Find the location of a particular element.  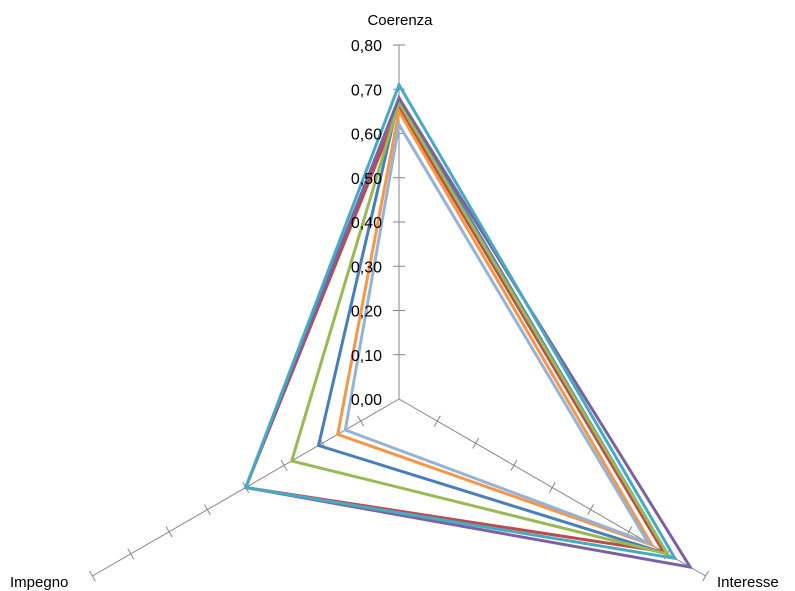

tick-label: 0,00 is located at coordinates (366, 400).